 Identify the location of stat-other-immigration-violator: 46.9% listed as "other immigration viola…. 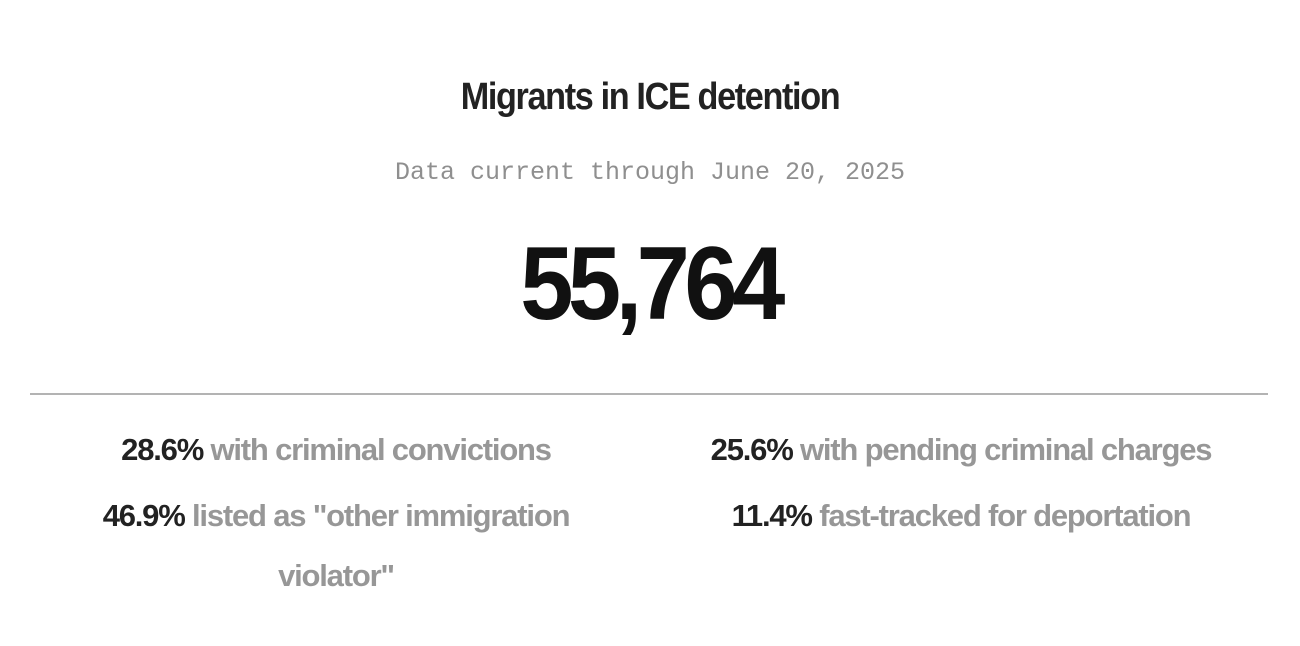
(336, 546).